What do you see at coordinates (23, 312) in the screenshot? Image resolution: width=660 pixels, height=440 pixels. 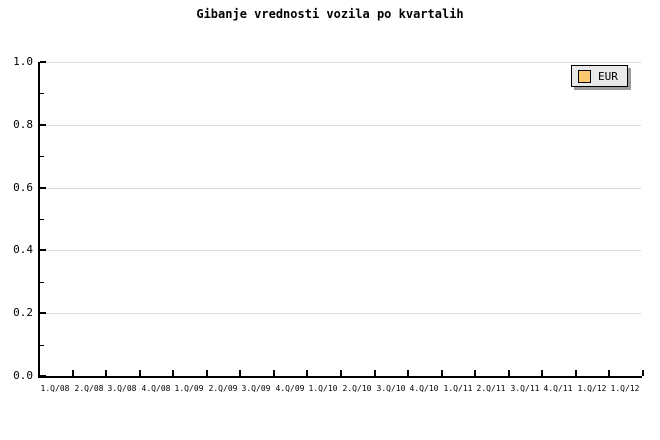 I see `y-tick-label-0.2: 0.2` at bounding box center [23, 312].